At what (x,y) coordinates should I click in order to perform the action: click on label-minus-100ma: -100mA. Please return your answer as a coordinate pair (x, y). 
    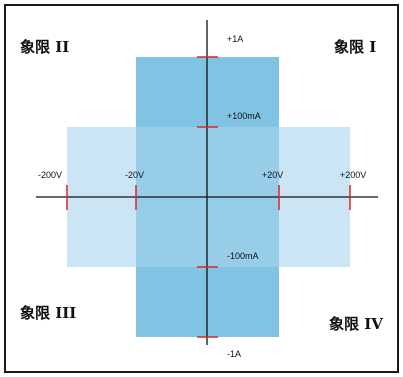
    Looking at the image, I should click on (243, 256).